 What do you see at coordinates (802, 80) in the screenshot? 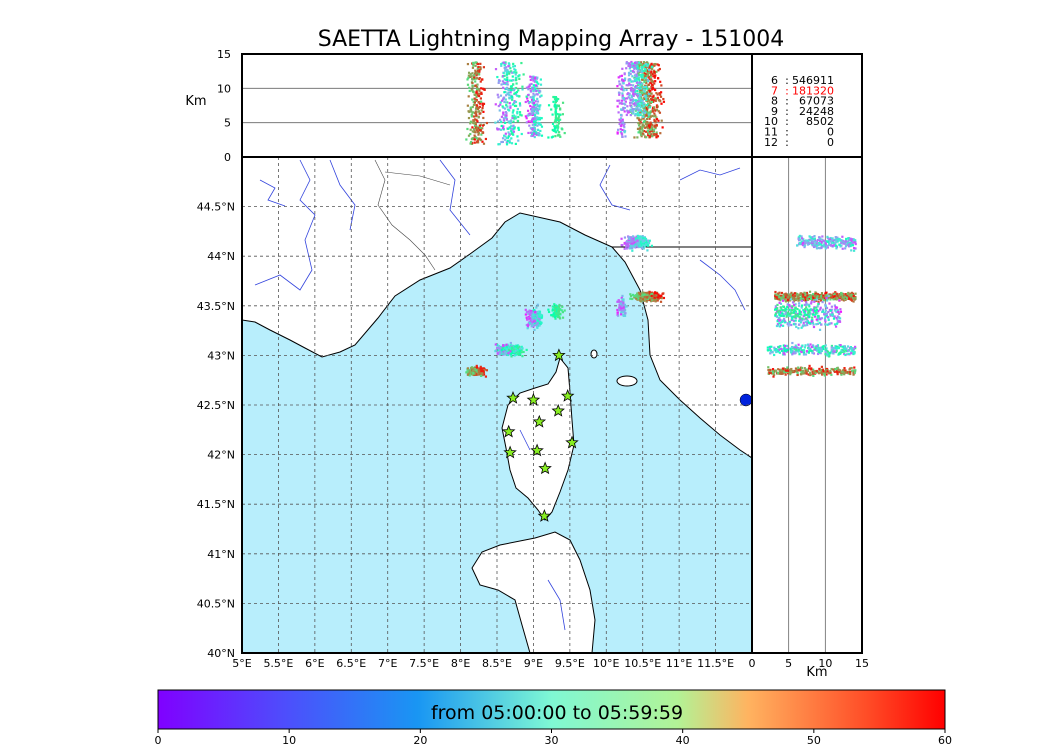
I see `stats-row: 6:546911` at bounding box center [802, 80].